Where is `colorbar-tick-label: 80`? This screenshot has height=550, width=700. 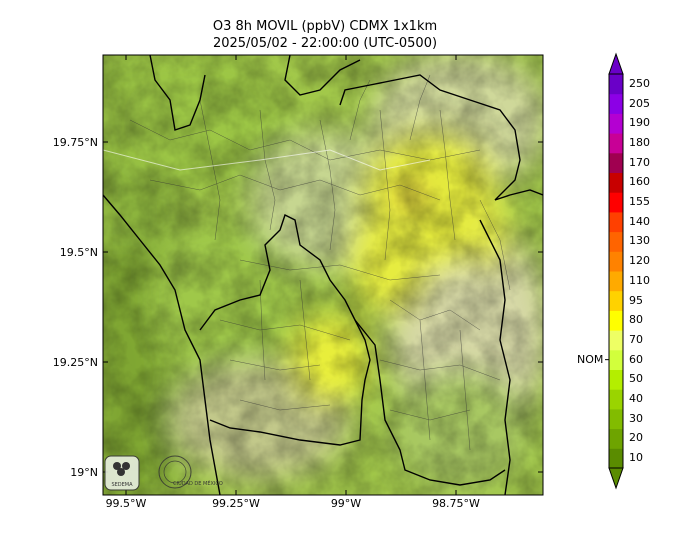 colorbar-tick-label: 80 is located at coordinates (636, 320).